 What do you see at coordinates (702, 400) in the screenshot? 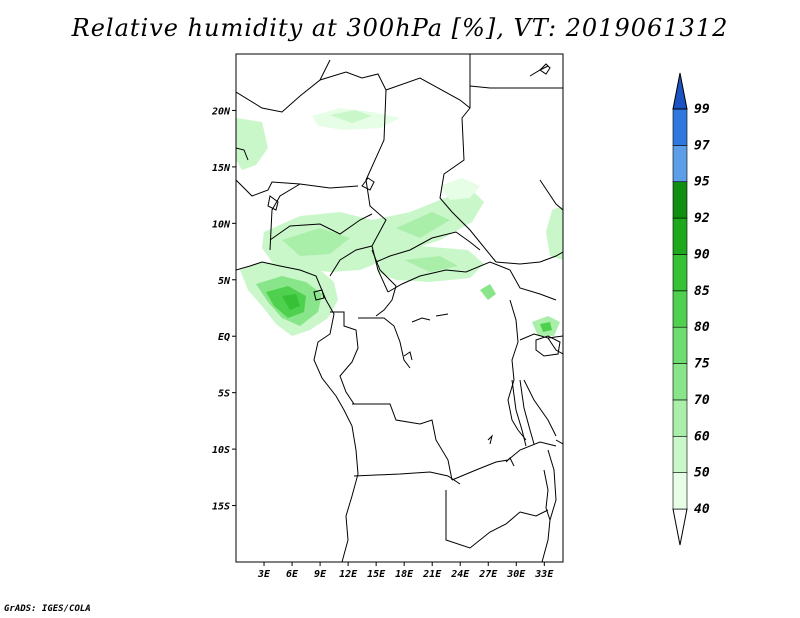
I see `colorbar-label: 70` at bounding box center [702, 400].